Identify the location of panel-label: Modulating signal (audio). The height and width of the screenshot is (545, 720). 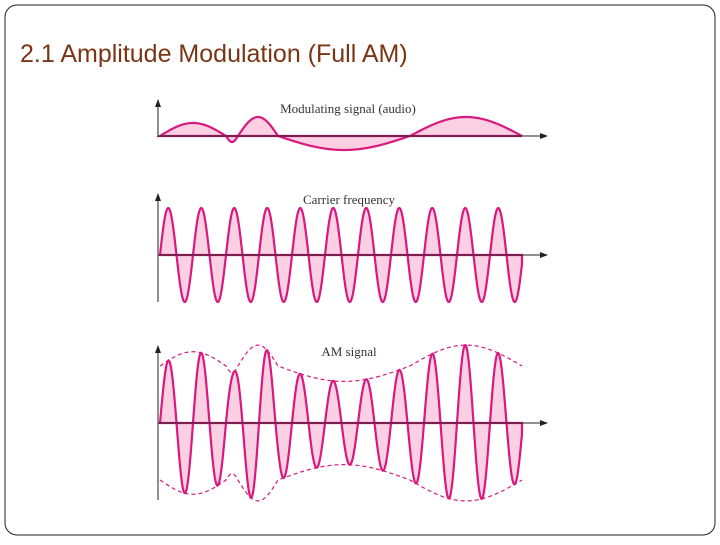
(348, 108).